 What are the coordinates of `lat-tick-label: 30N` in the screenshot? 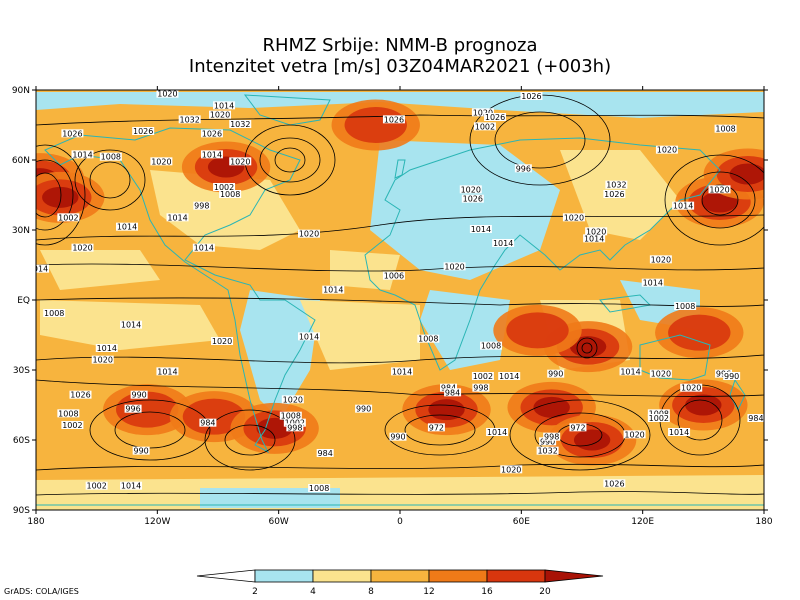 It's located at (21, 231).